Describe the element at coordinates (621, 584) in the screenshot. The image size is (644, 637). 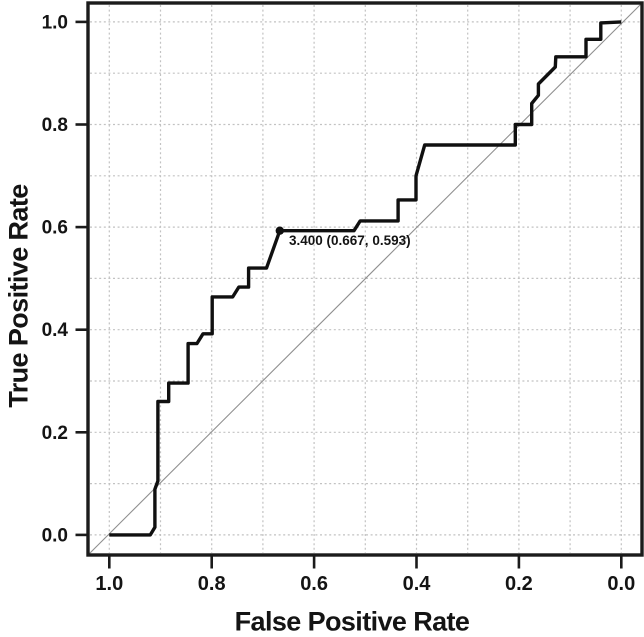
I see `x-tick-label: 0.0` at that location.